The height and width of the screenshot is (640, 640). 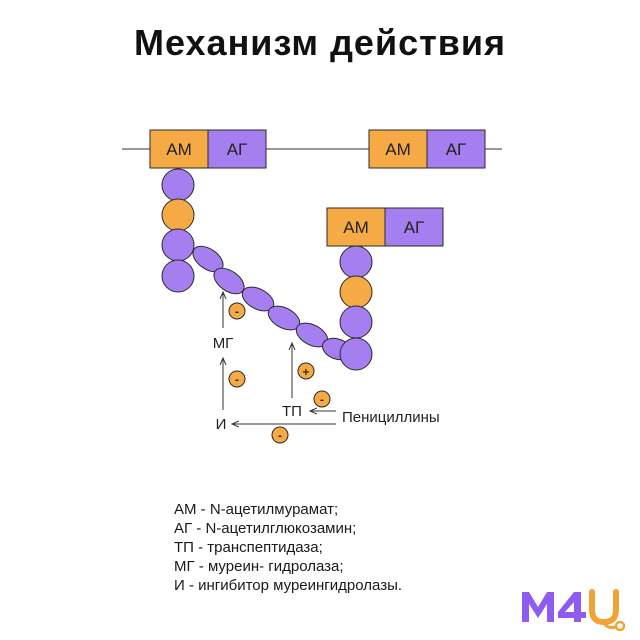 I want to click on glycan-unit-middle: АМ АГ, so click(x=385, y=227).